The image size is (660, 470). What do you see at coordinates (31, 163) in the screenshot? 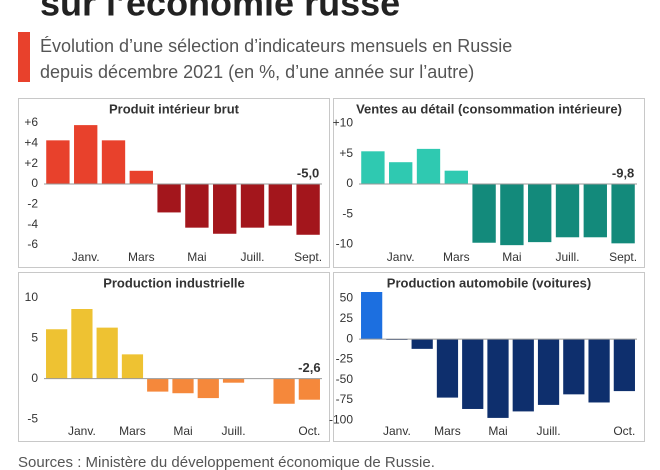
I see `y-tick-label: +2` at bounding box center [31, 163].